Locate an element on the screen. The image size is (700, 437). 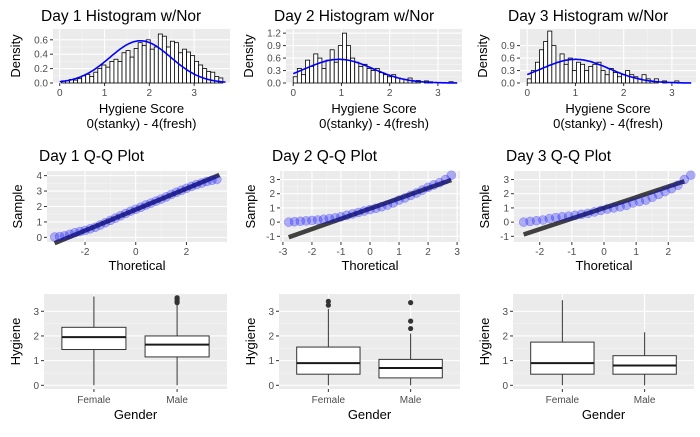
chart-title: Day 1 Histogram w/Nor is located at coordinates (121, 16).